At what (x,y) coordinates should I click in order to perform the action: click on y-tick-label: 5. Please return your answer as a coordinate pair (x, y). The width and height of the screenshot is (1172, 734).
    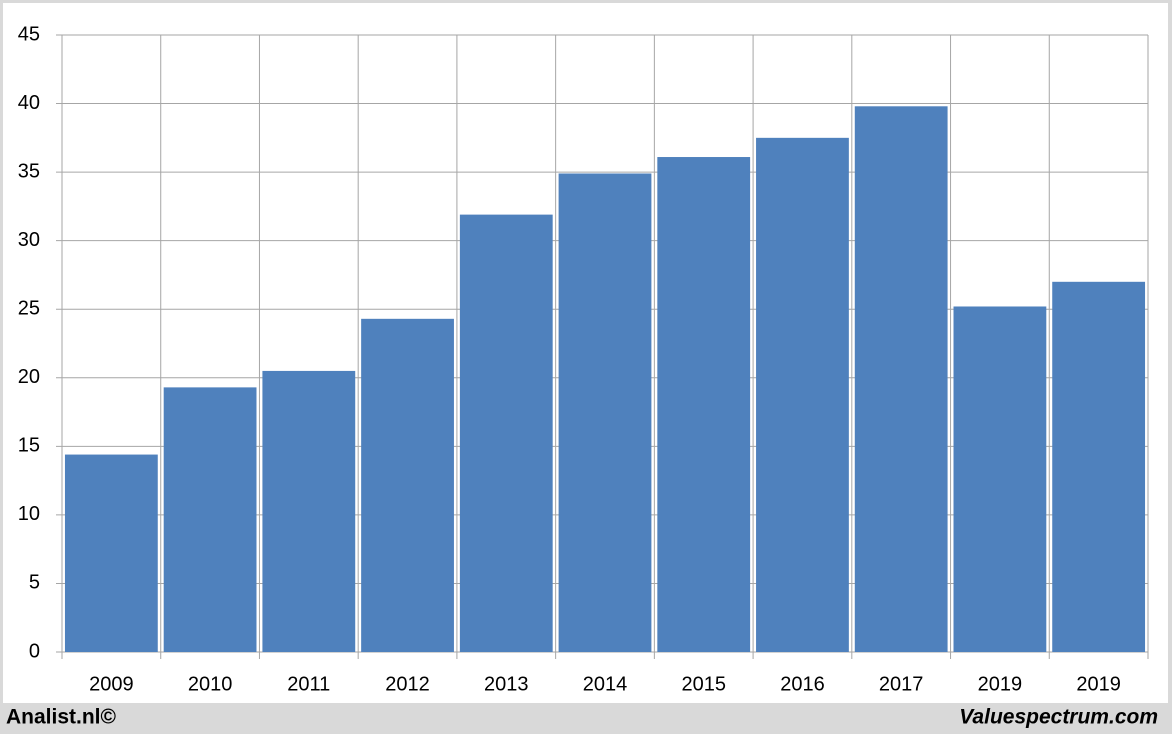
    Looking at the image, I should click on (34, 583).